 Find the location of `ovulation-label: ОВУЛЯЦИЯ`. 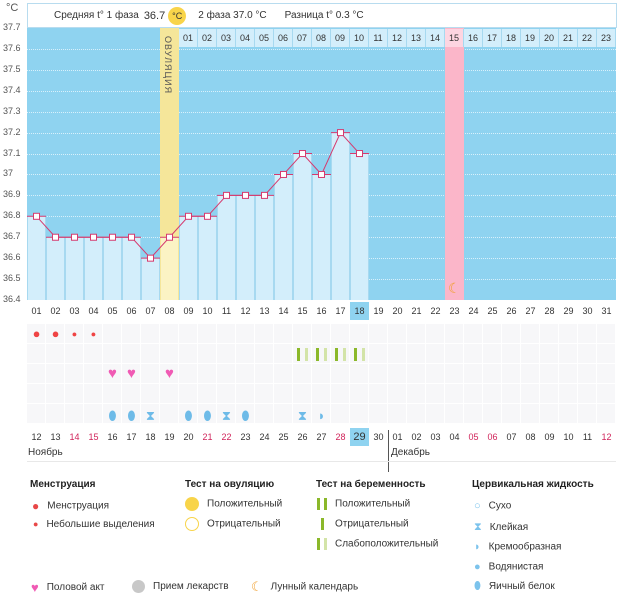

ovulation-label: ОВУЛЯЦИЯ is located at coordinates (168, 65).